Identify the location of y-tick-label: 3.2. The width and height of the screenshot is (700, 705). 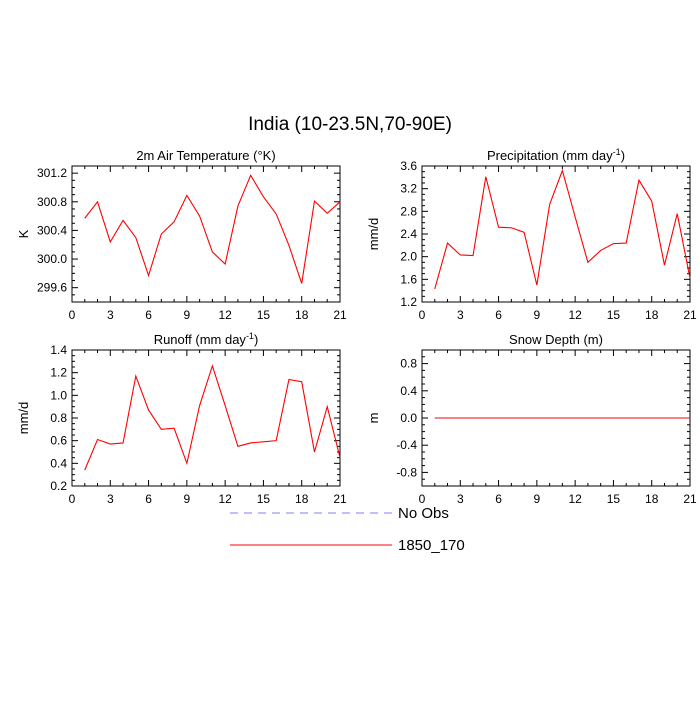
(408, 189).